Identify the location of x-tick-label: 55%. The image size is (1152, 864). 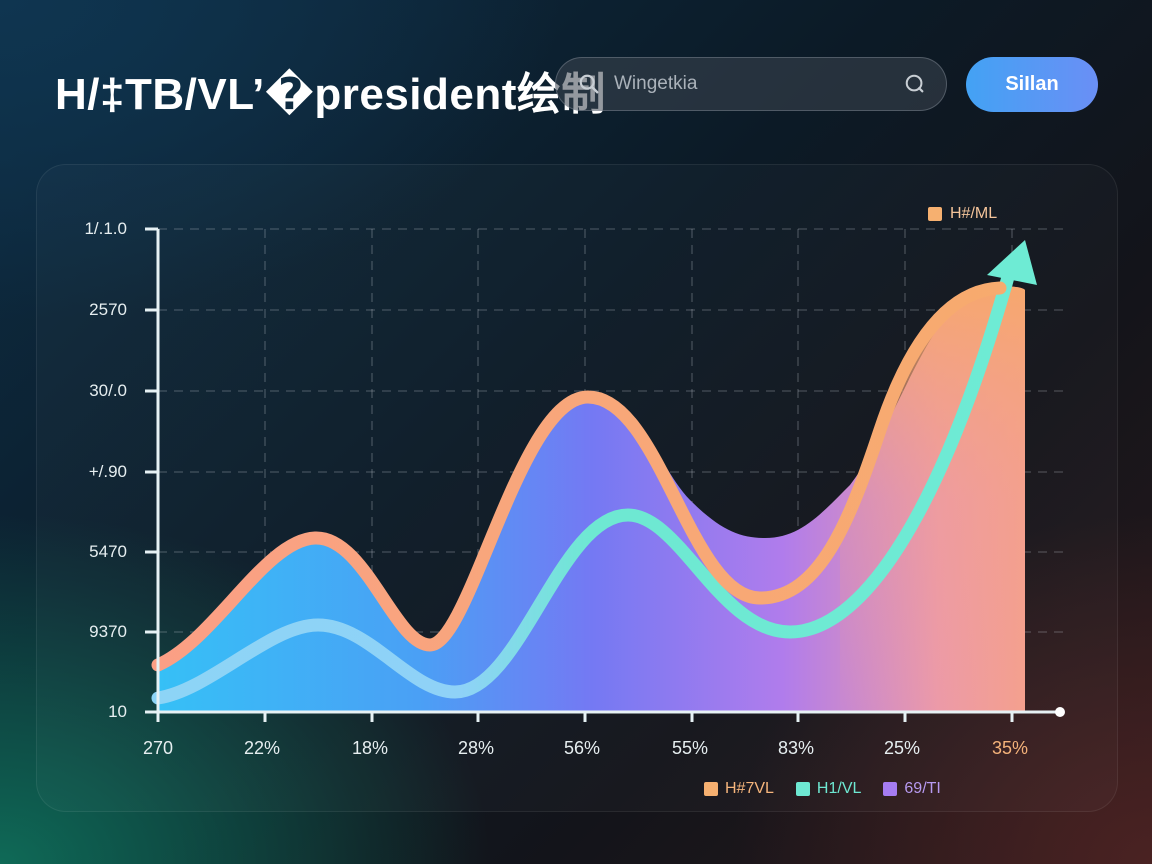
(690, 748).